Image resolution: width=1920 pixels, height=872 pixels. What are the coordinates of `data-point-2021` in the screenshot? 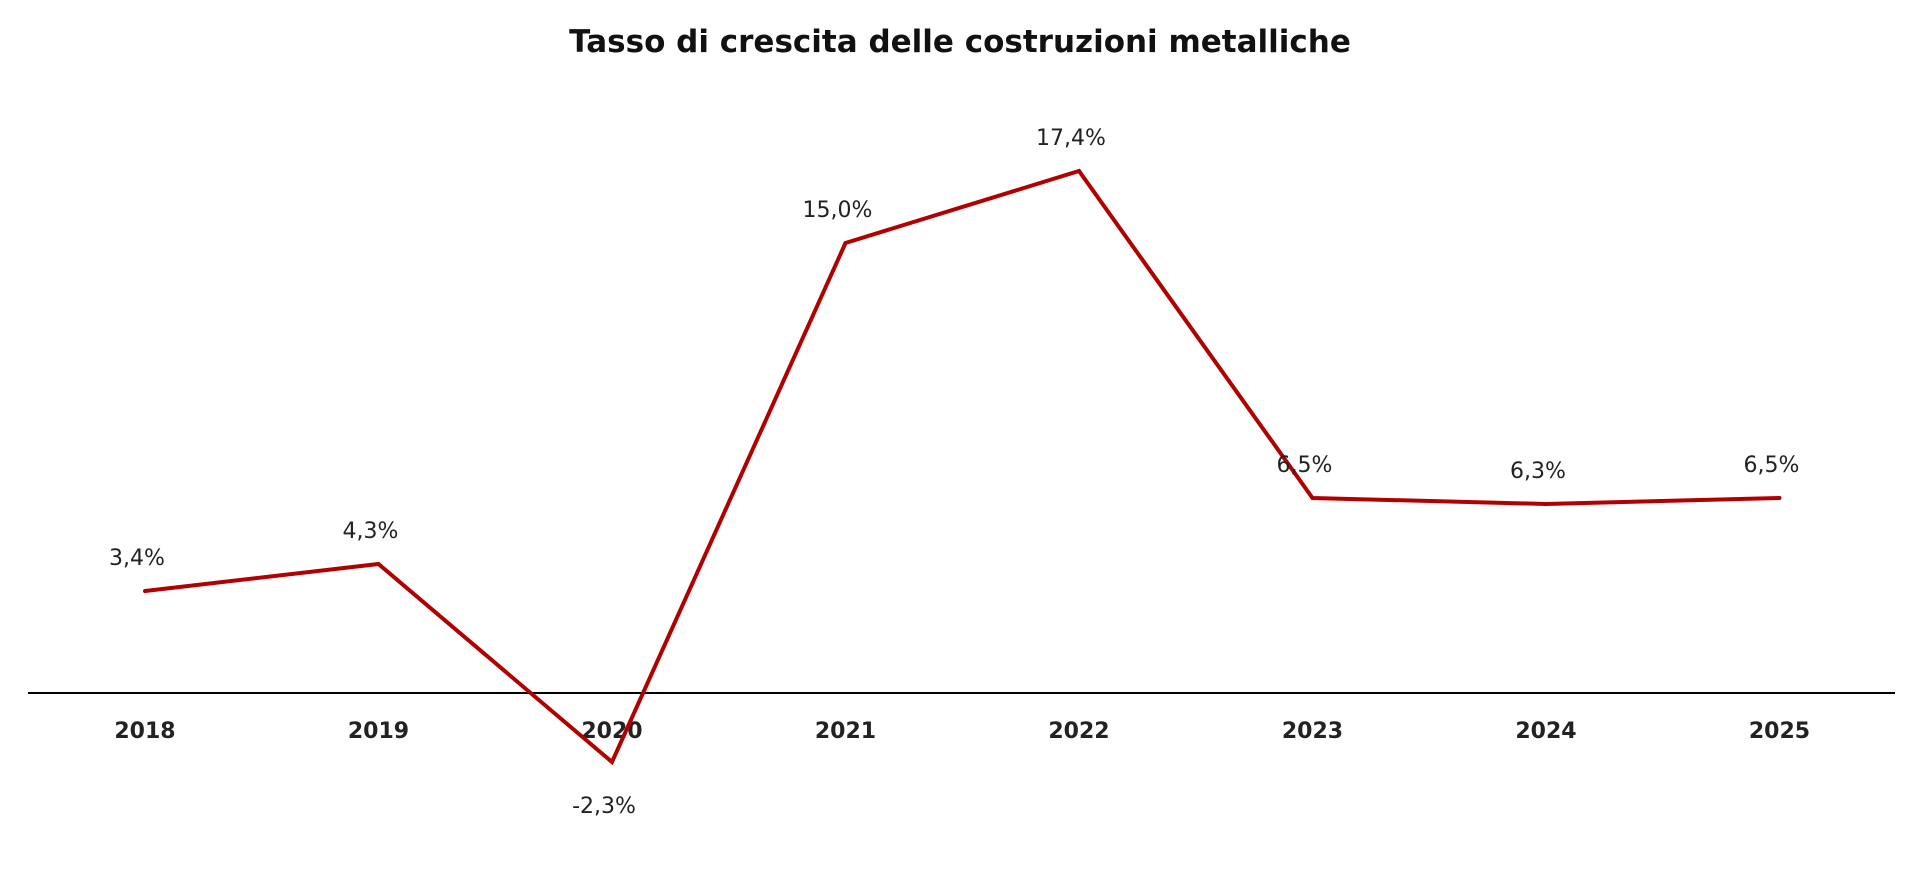 It's located at (845, 243).